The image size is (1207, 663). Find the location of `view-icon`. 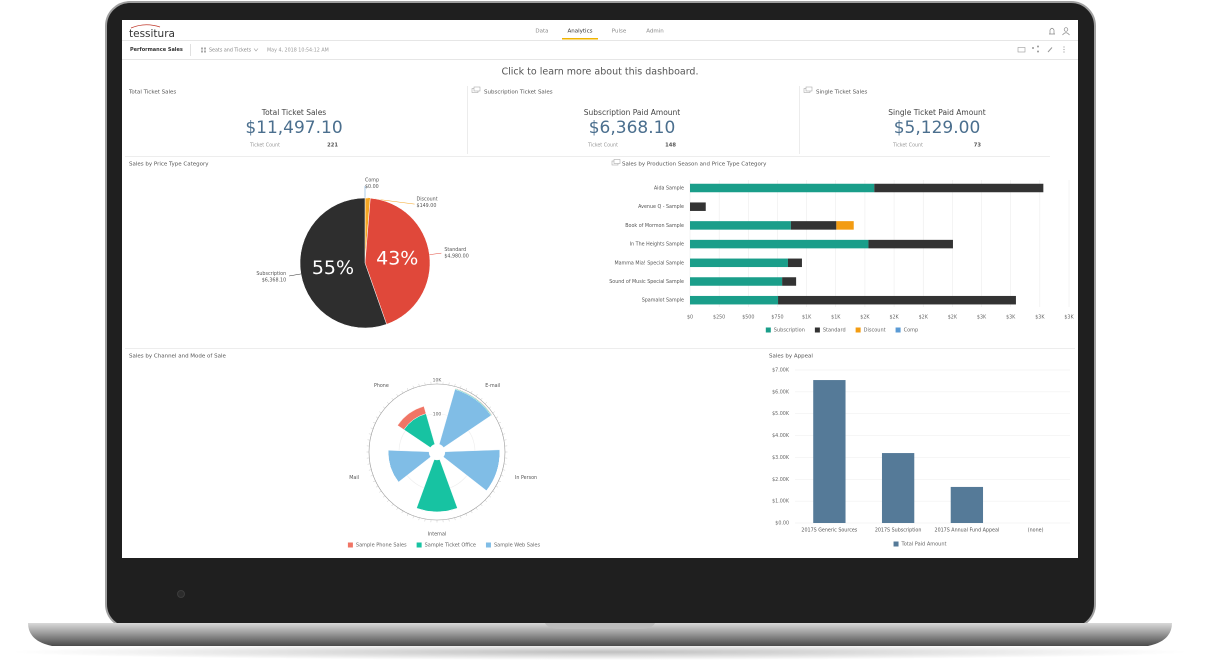

view-icon is located at coordinates (203, 50).